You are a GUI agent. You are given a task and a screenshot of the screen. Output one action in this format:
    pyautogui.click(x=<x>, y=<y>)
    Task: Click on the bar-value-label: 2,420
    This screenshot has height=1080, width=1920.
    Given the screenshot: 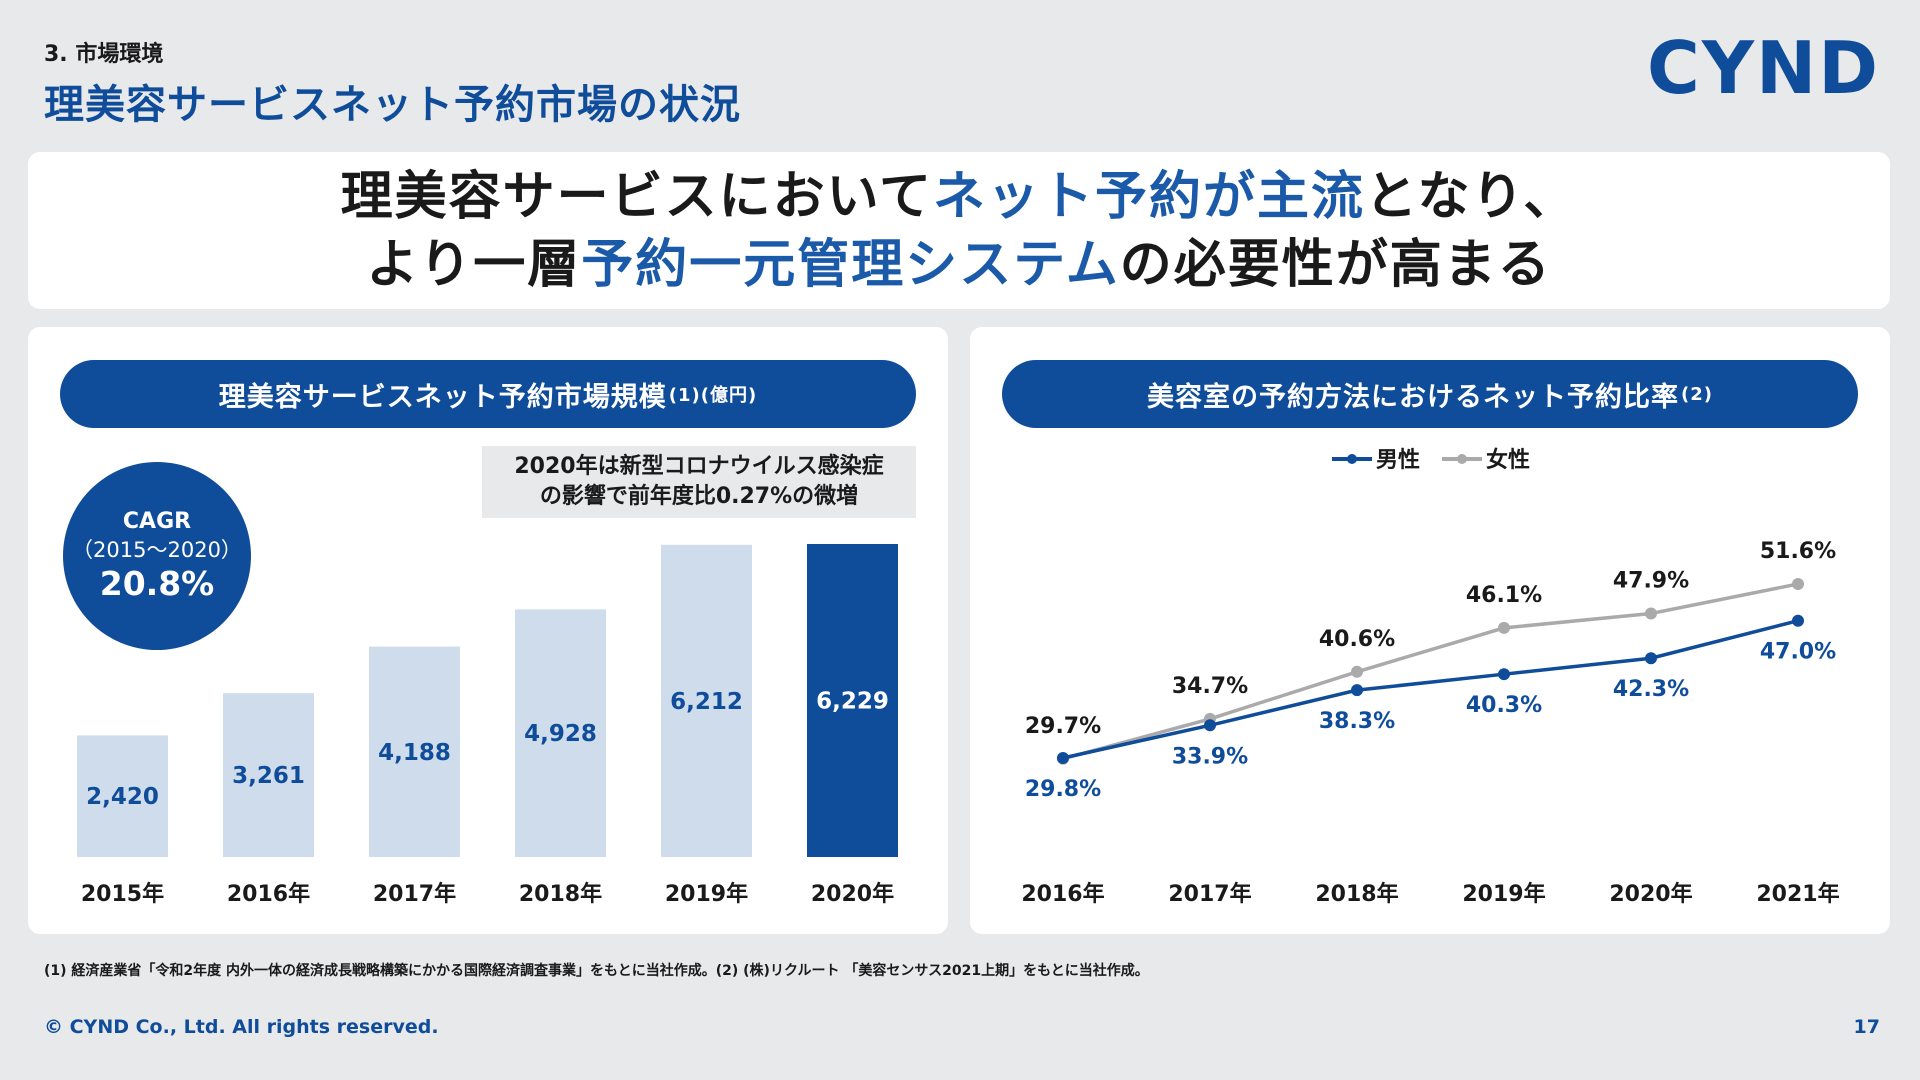 What is the action you would take?
    pyautogui.click(x=122, y=797)
    